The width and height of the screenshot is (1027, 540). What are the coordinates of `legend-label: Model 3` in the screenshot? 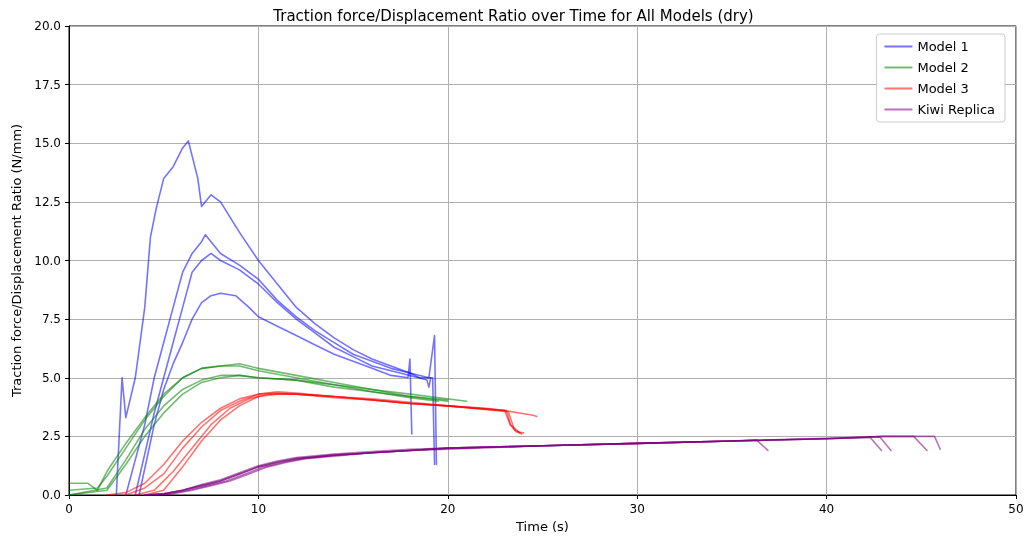 It's located at (943, 88).